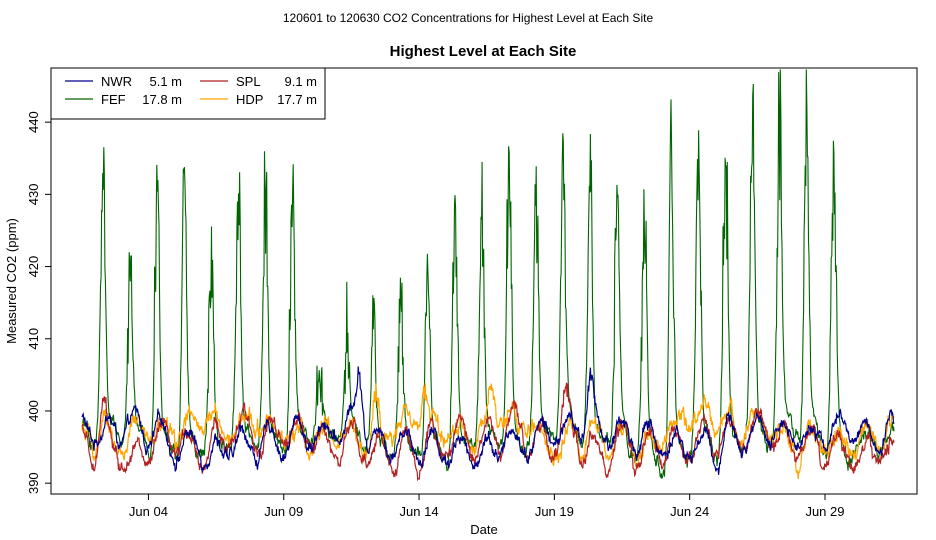  Describe the element at coordinates (11, 281) in the screenshot. I see `y-axis-label: Measured CO2 (ppm)` at that location.